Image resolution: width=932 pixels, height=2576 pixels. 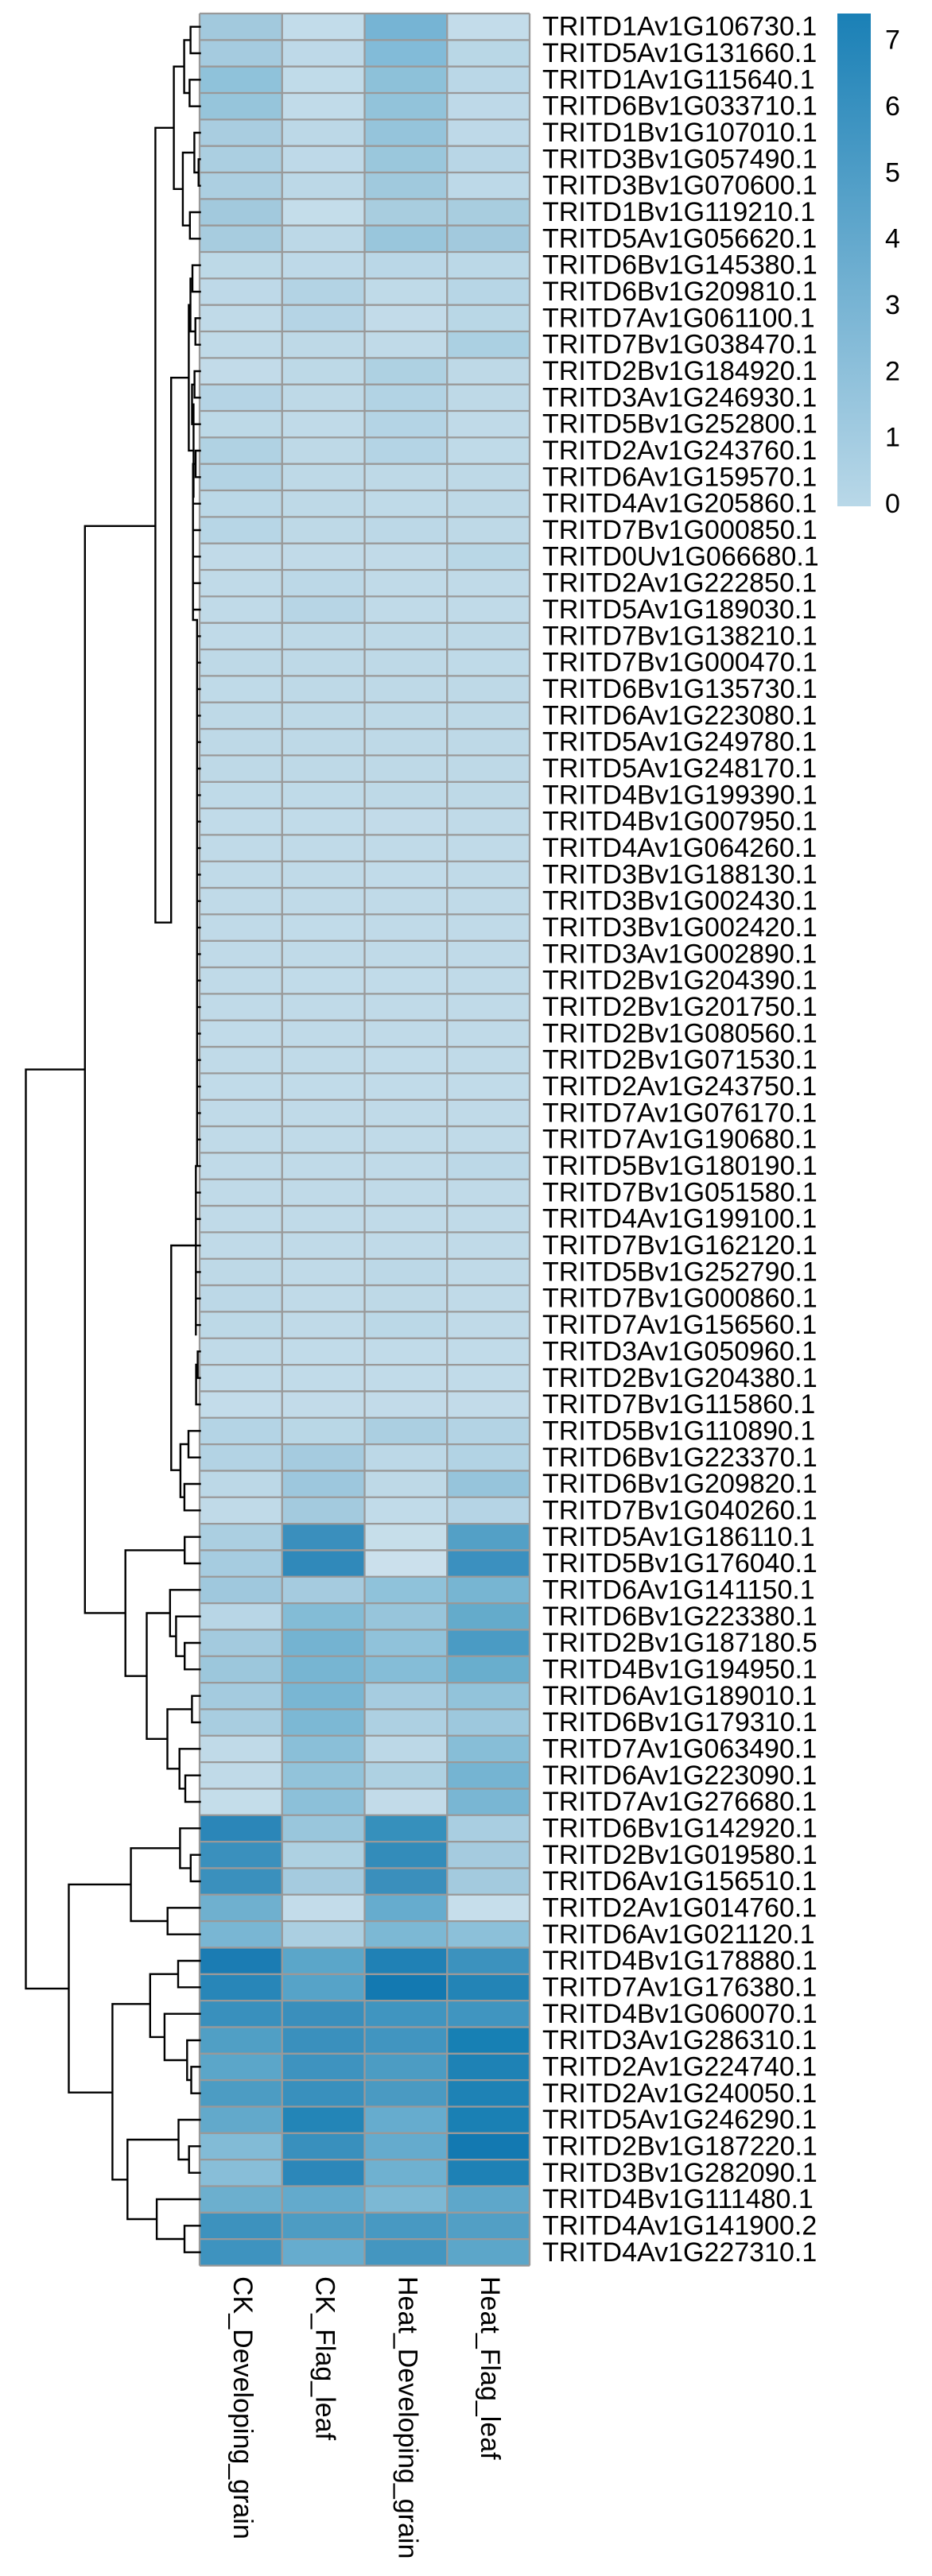 I want to click on svg-text: TRITD3Bv1G002430.1, so click(x=679, y=901).